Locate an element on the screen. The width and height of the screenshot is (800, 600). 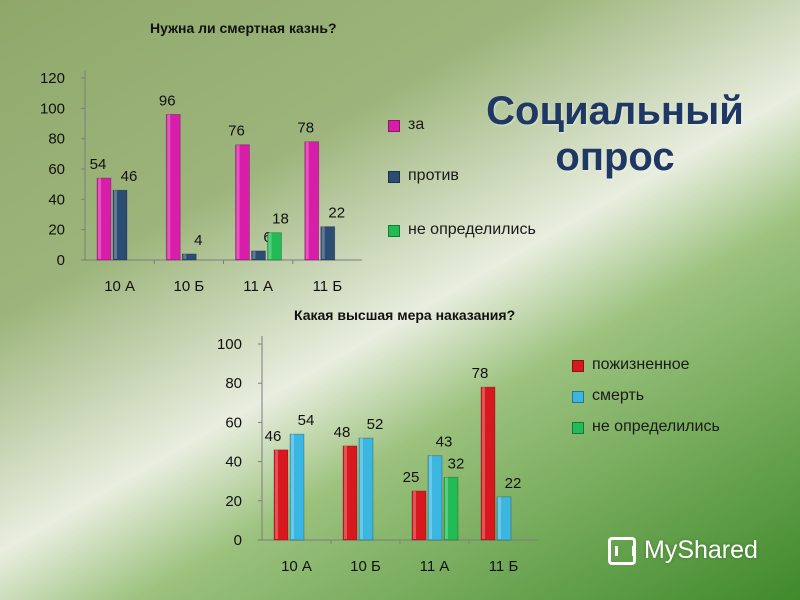
data-label: 25 is located at coordinates (411, 477).